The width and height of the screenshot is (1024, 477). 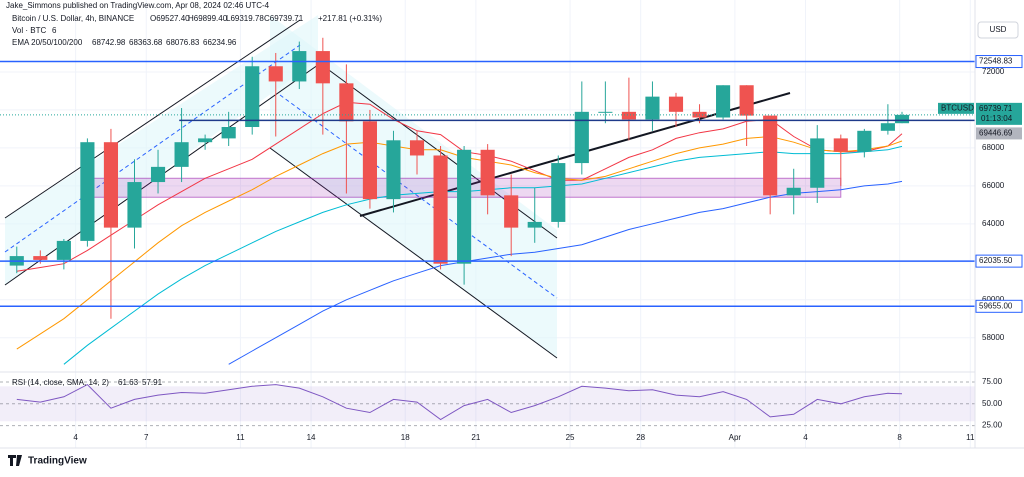 I want to click on level-label: 72548.83, so click(x=996, y=61).